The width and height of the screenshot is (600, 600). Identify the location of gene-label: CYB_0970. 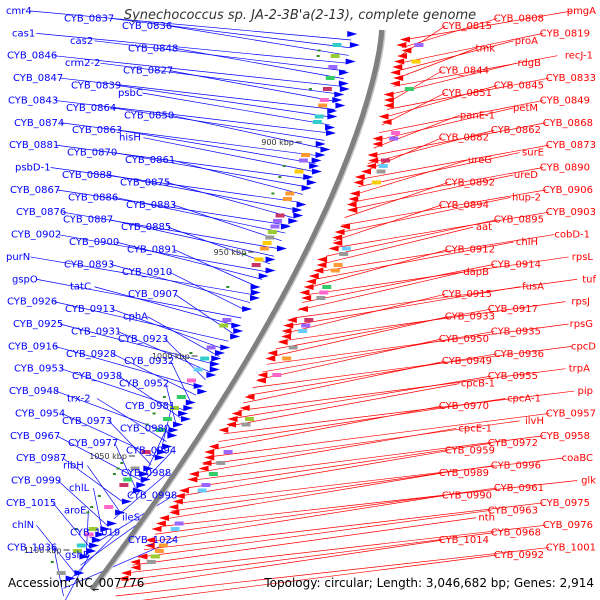
(464, 406).